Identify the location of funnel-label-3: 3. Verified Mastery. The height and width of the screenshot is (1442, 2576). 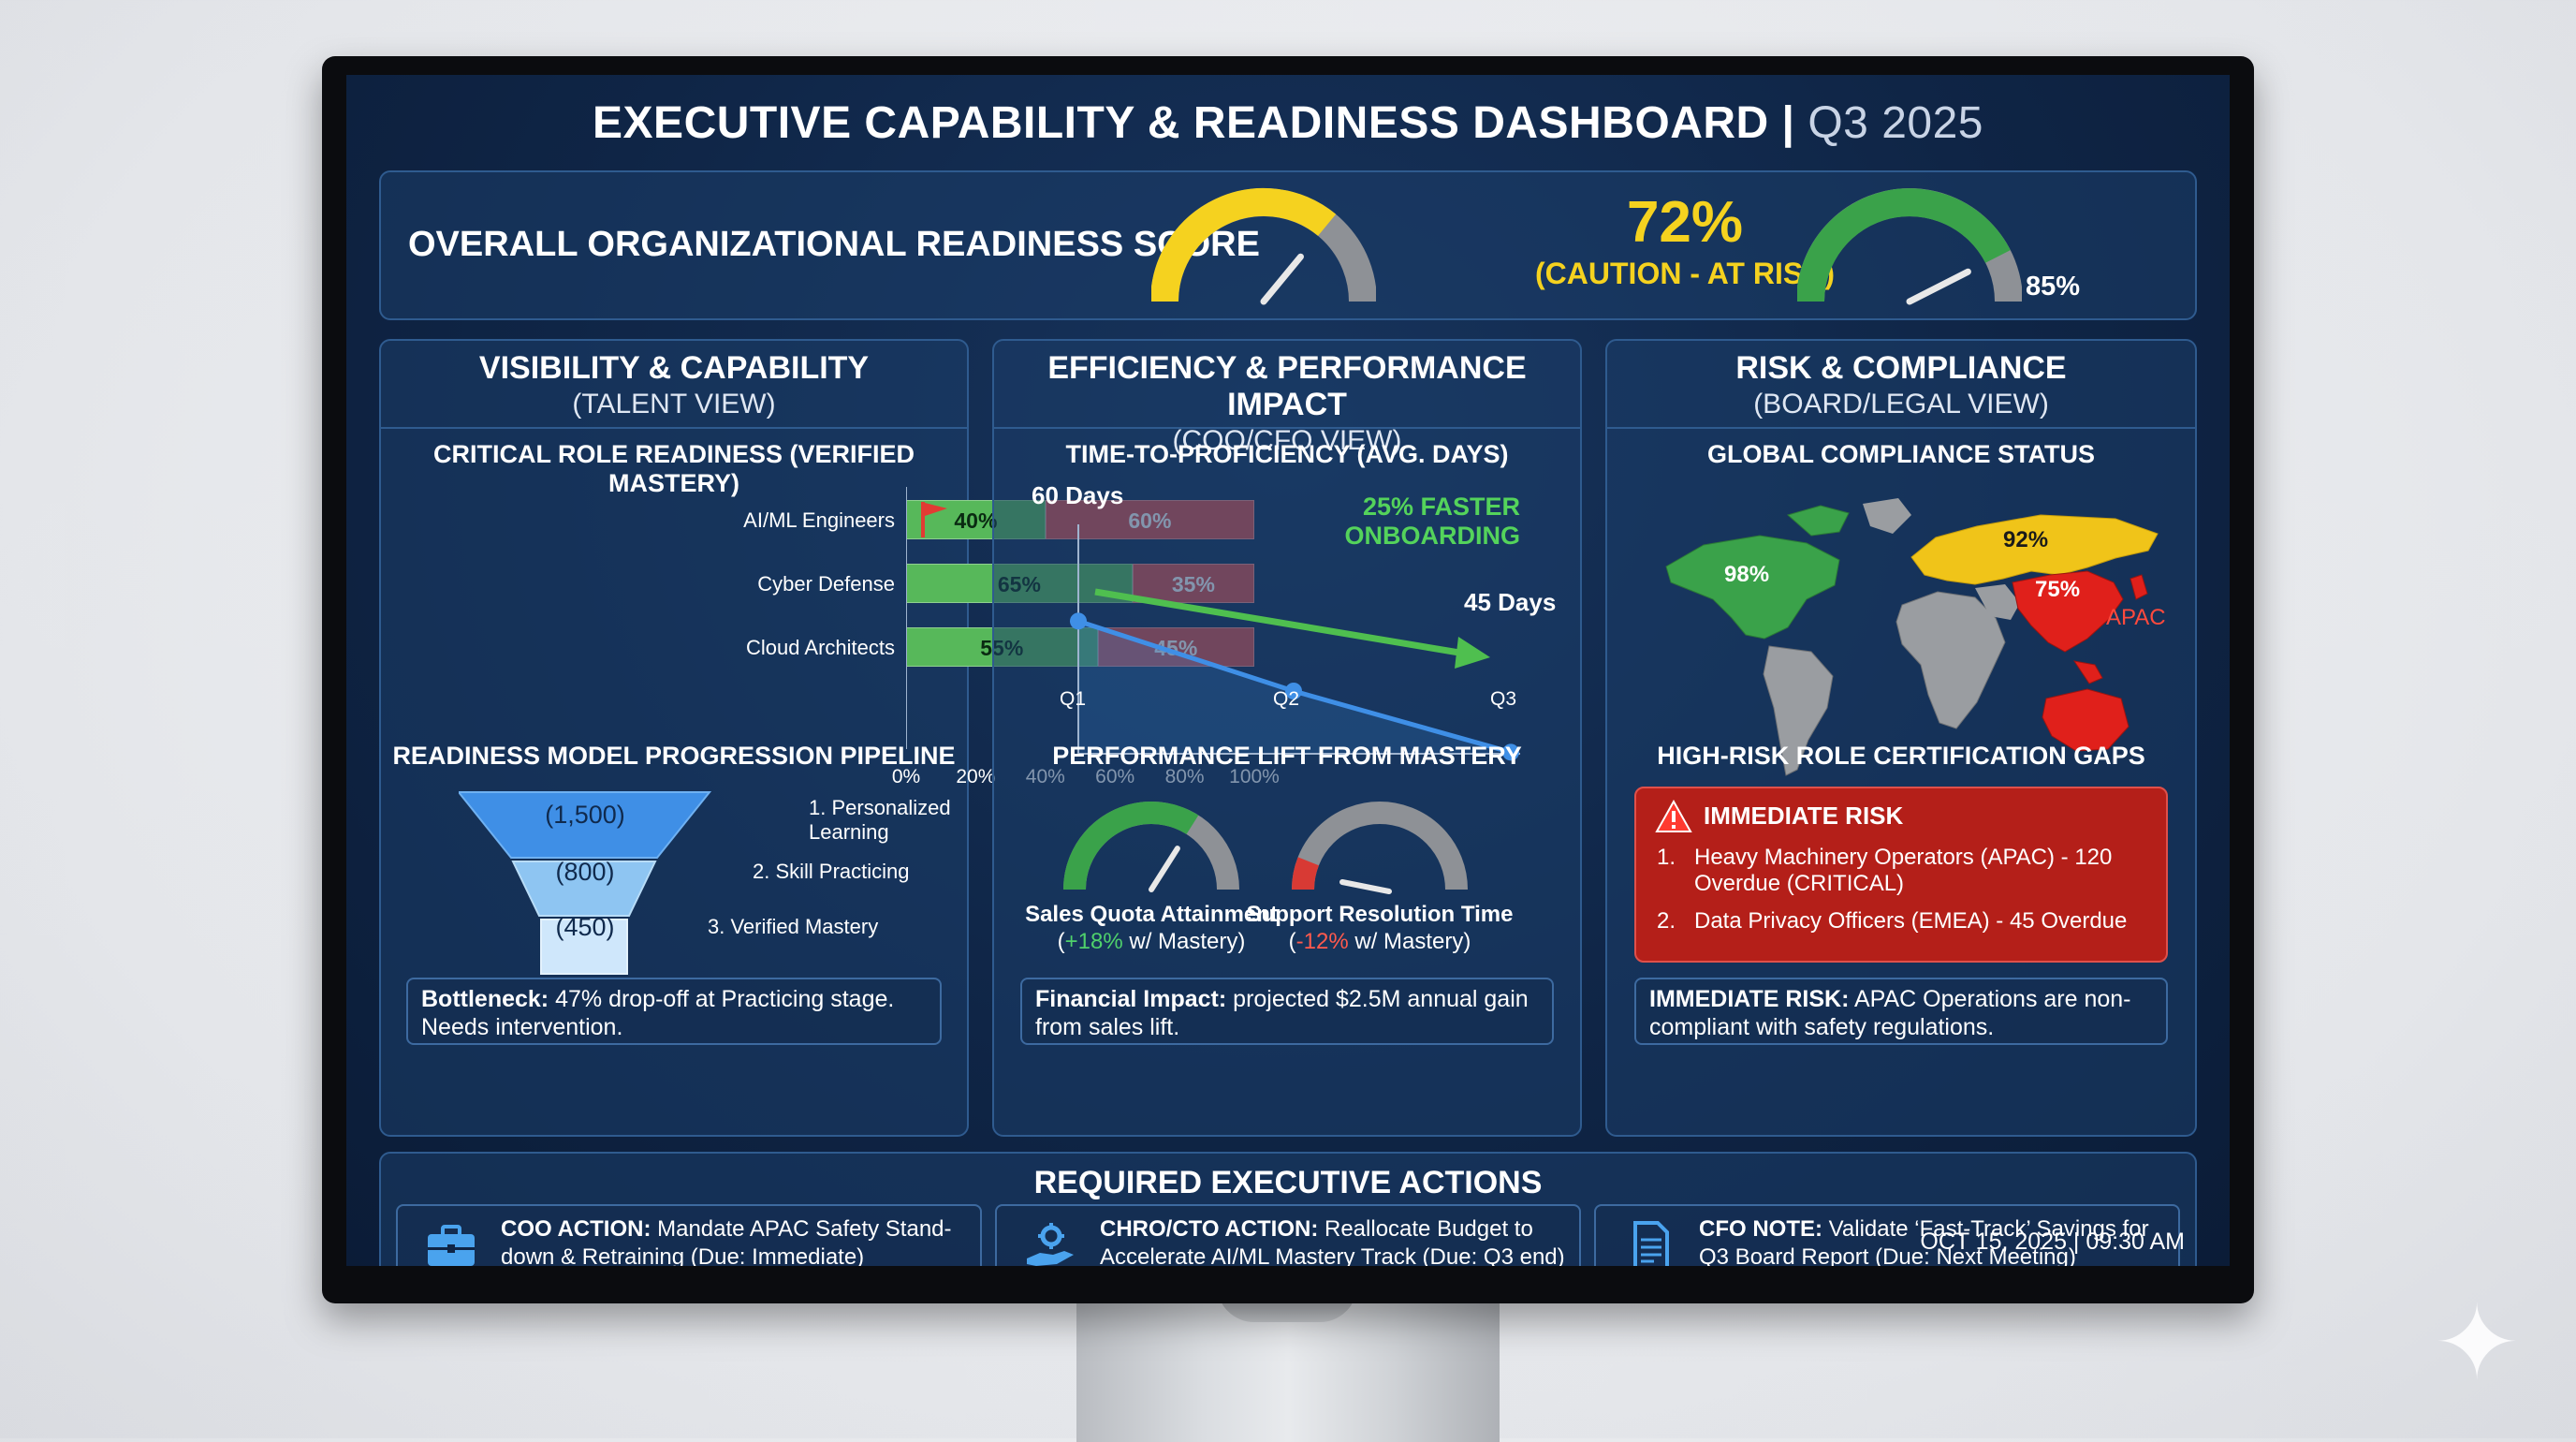
(794, 926).